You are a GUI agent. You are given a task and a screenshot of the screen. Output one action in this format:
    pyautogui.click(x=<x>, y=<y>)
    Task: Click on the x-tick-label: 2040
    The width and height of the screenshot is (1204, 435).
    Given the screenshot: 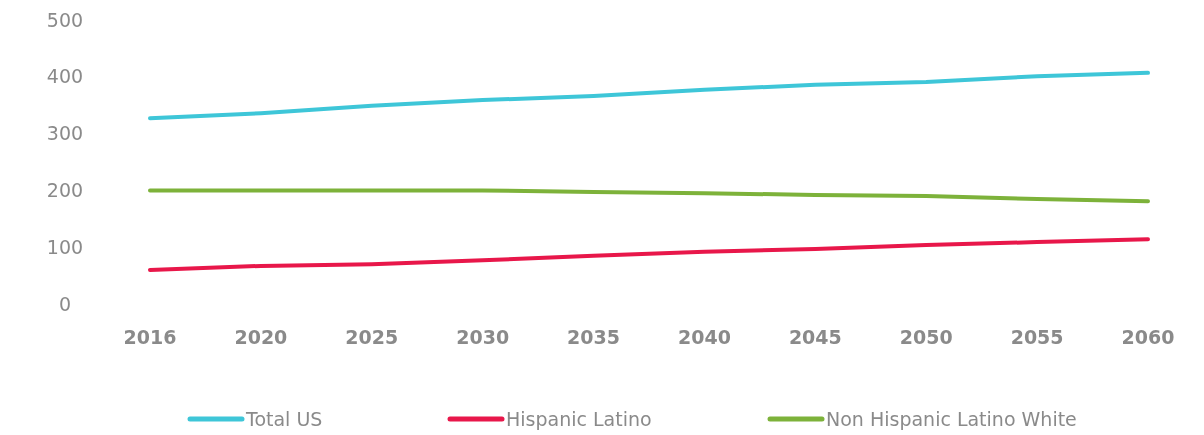 What is the action you would take?
    pyautogui.click(x=704, y=336)
    